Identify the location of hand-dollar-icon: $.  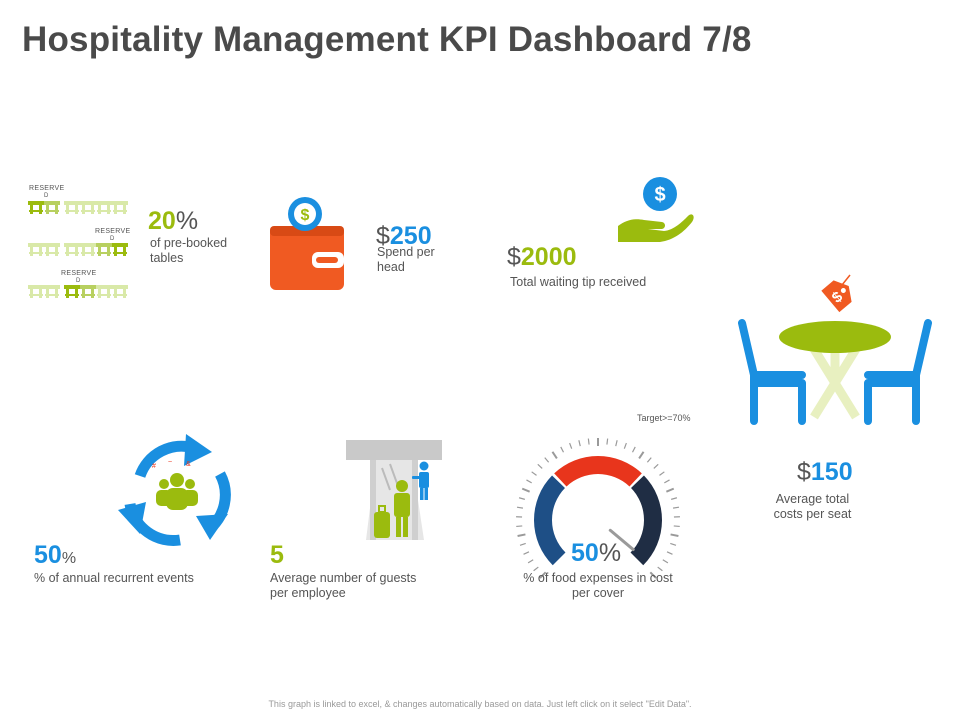
(656, 209).